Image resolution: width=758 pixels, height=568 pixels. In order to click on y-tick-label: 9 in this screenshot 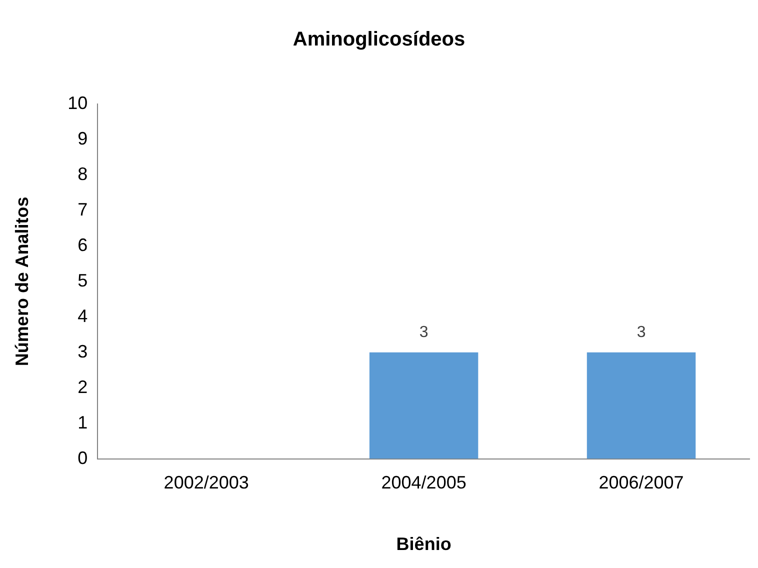, I will do `click(83, 138)`.